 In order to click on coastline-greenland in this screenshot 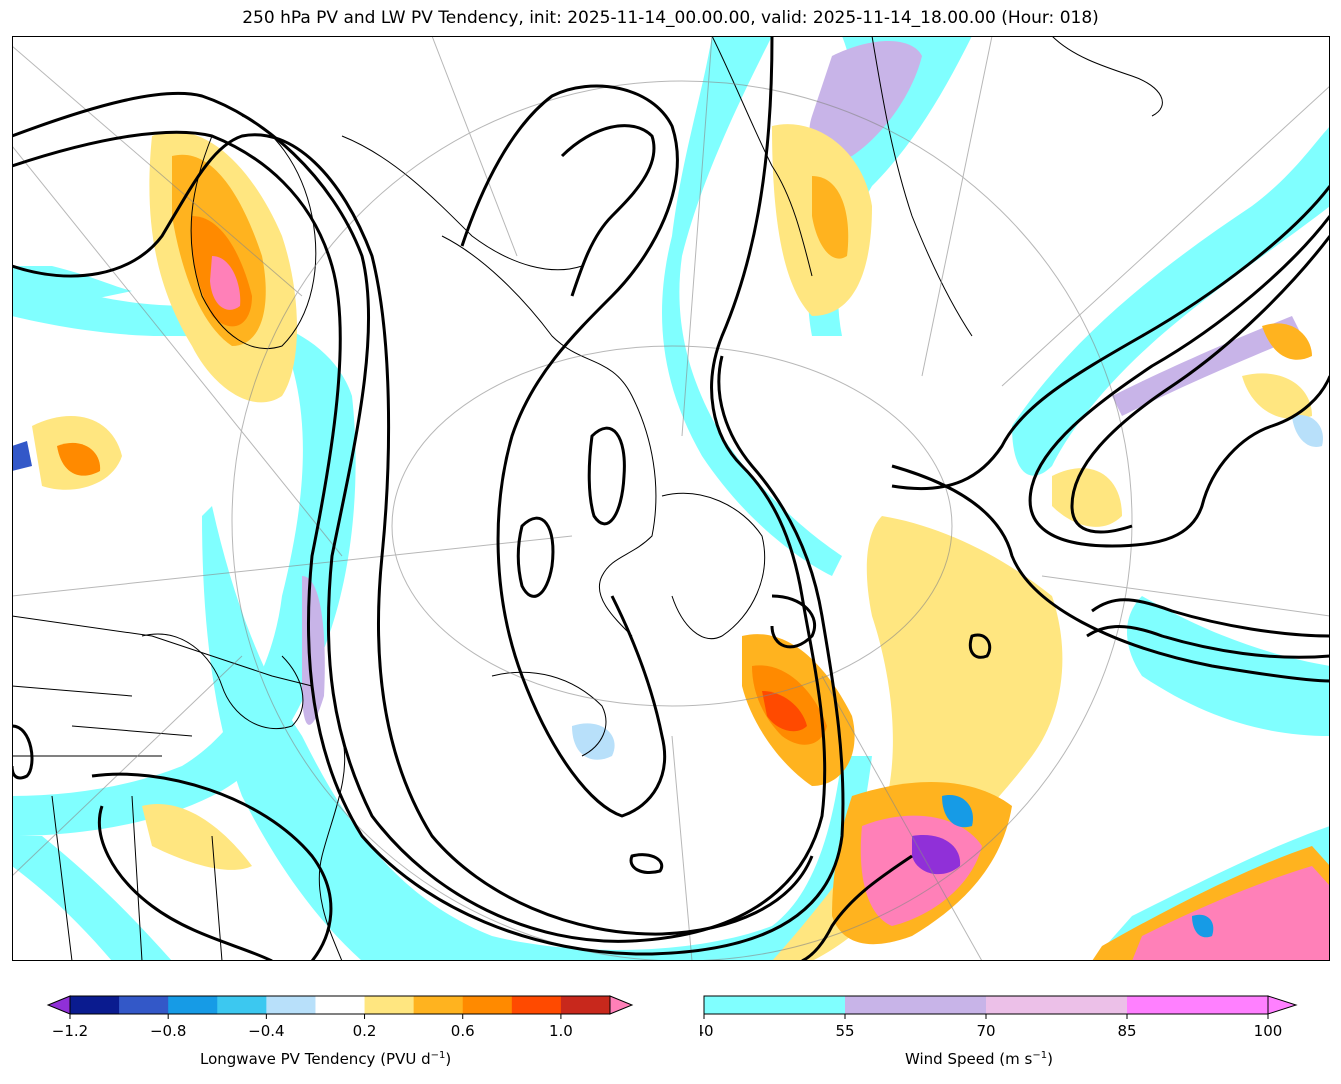, I will do `click(842, 186)`.